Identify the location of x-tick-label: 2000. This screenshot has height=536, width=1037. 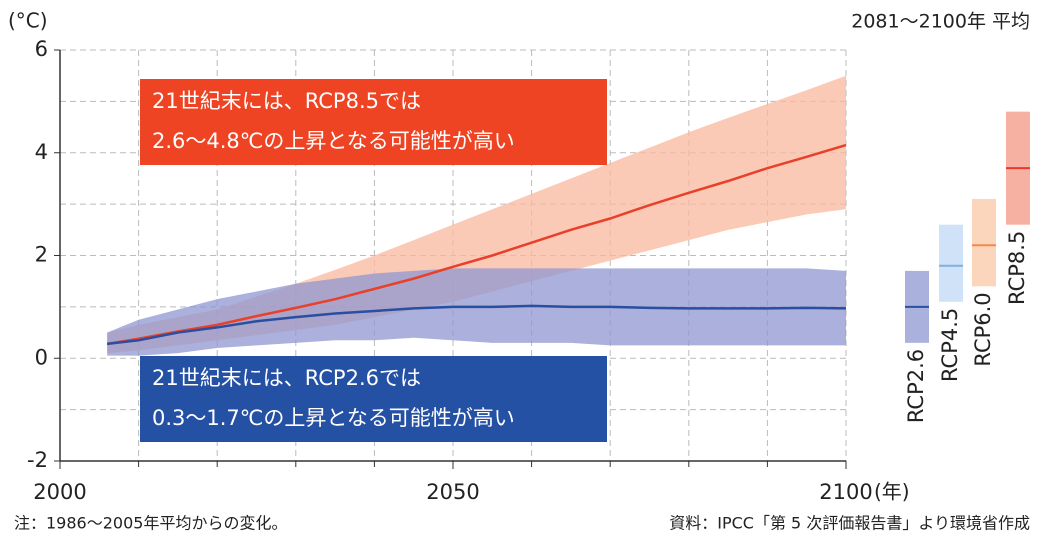
(59, 492).